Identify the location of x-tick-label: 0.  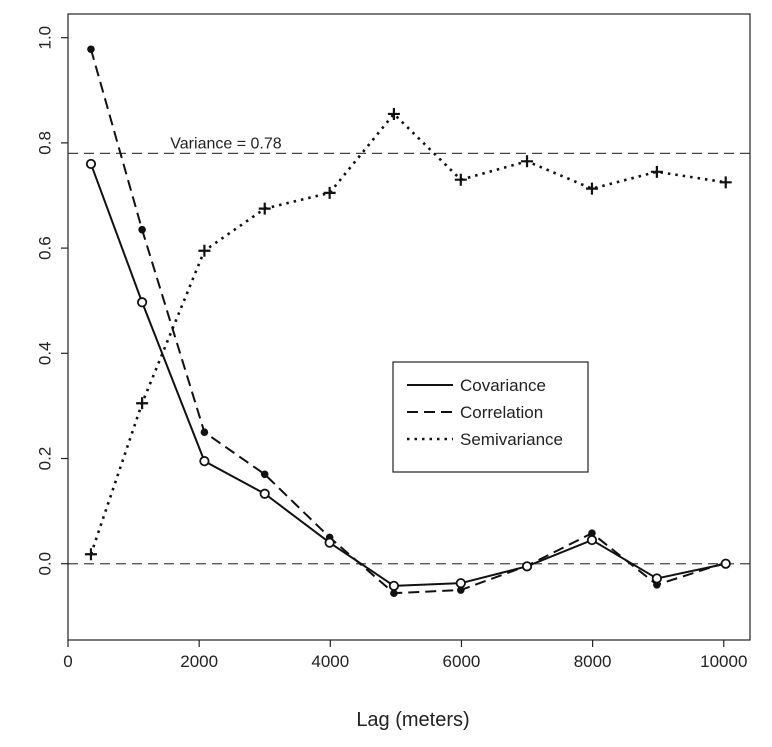
(67, 661).